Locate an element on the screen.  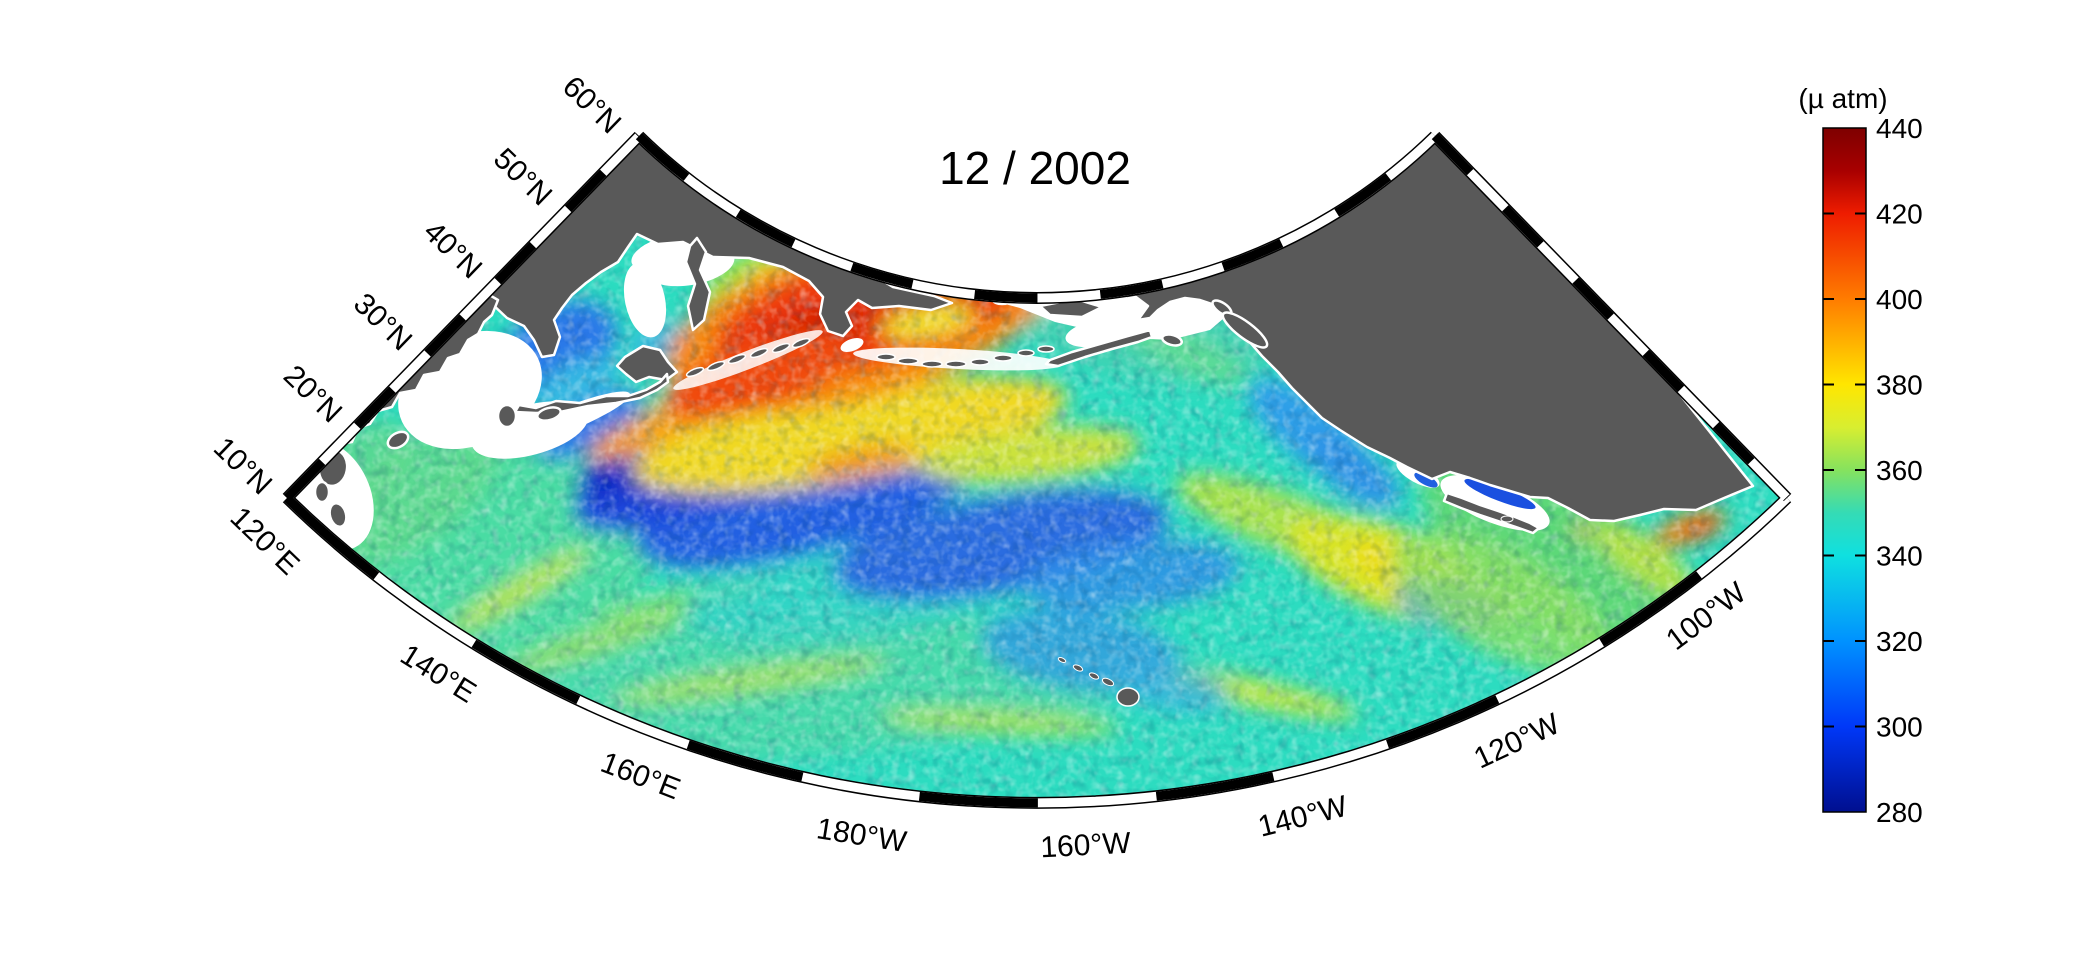
land-kuril-islands is located at coordinates (748, 357).